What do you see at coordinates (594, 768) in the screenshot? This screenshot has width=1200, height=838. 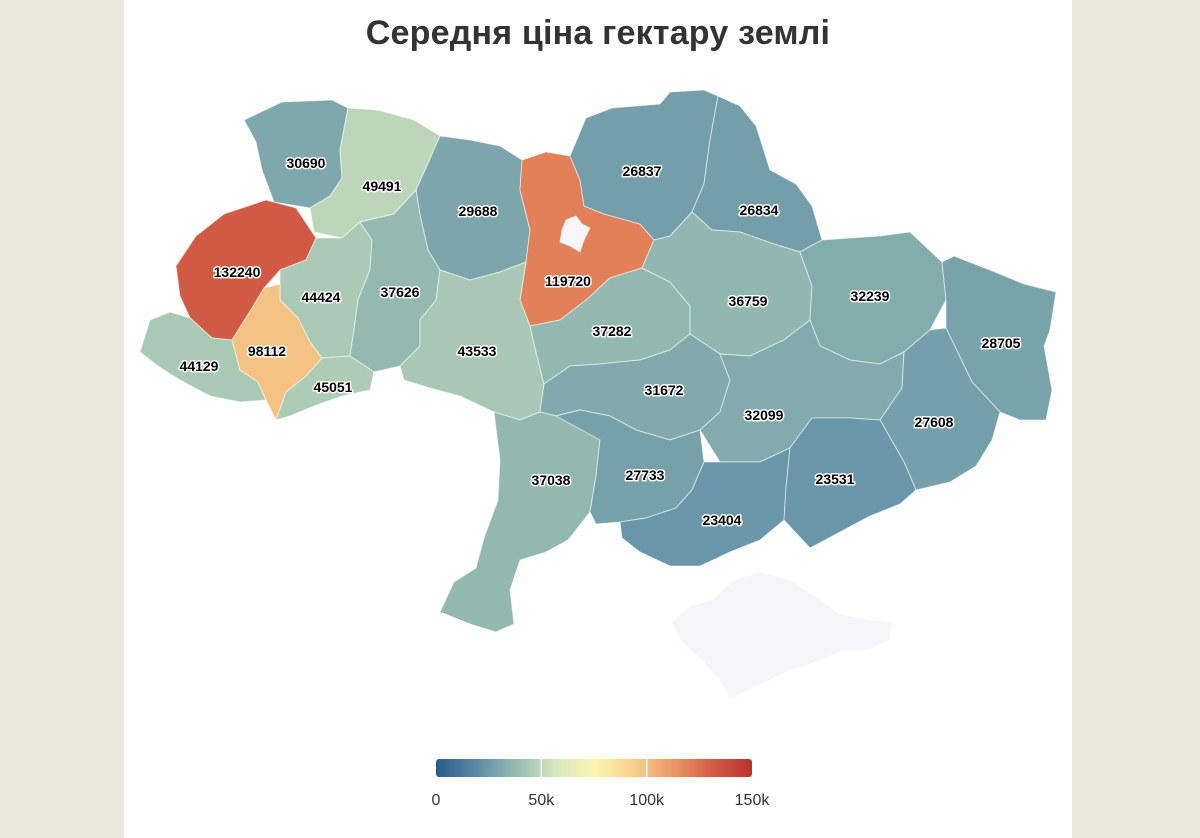 I see `color-scale-bar` at bounding box center [594, 768].